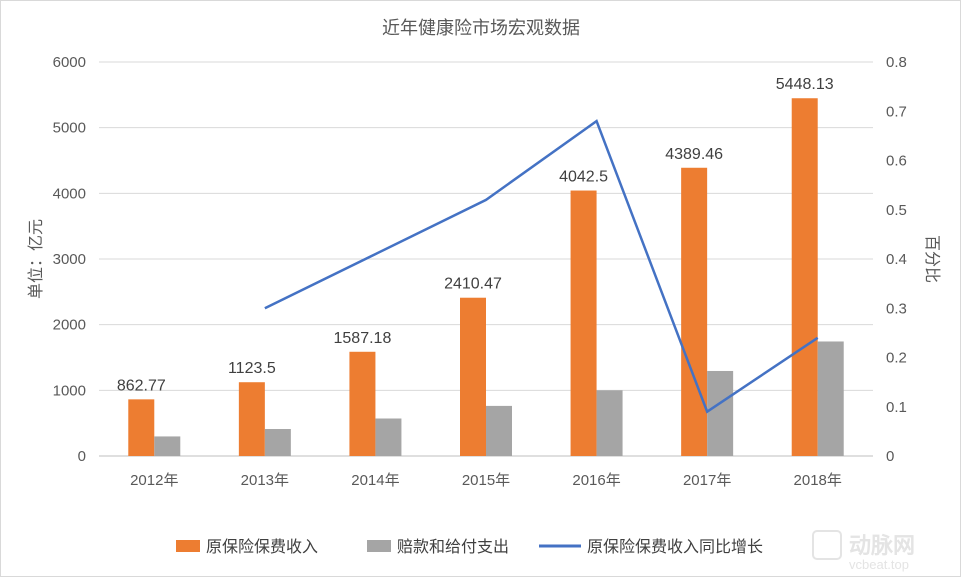  What do you see at coordinates (69, 325) in the screenshot?
I see `left-tick-label: 2000` at bounding box center [69, 325].